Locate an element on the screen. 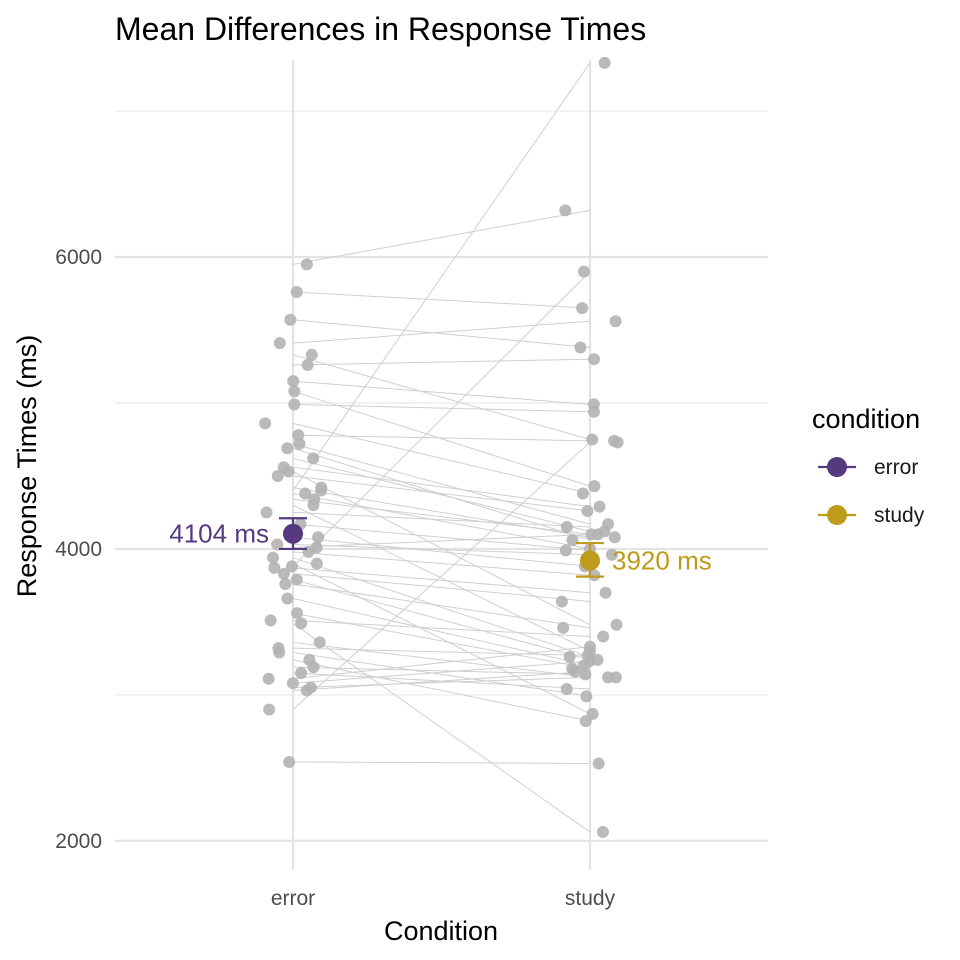 This screenshot has width=960, height=960. condition-means: 4104 ms 3920 ms is located at coordinates (440, 547).